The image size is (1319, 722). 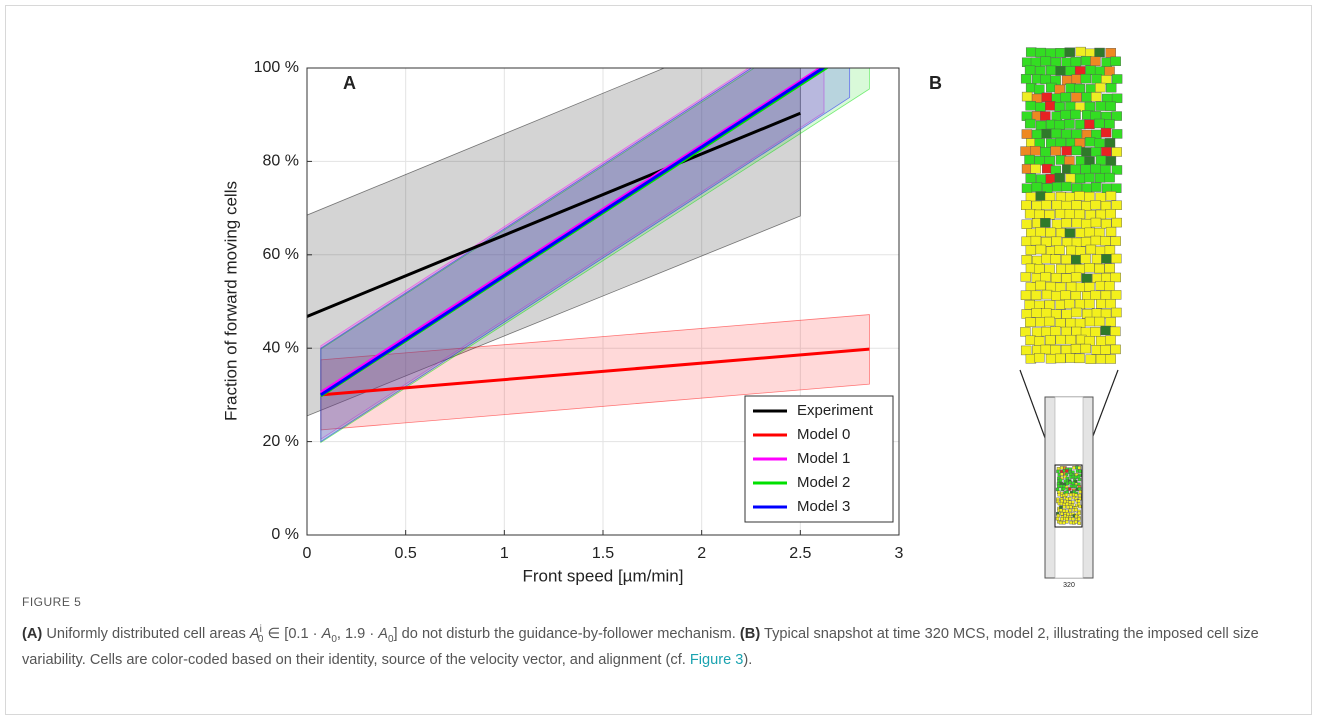 I want to click on math: A, so click(x=326, y=633).